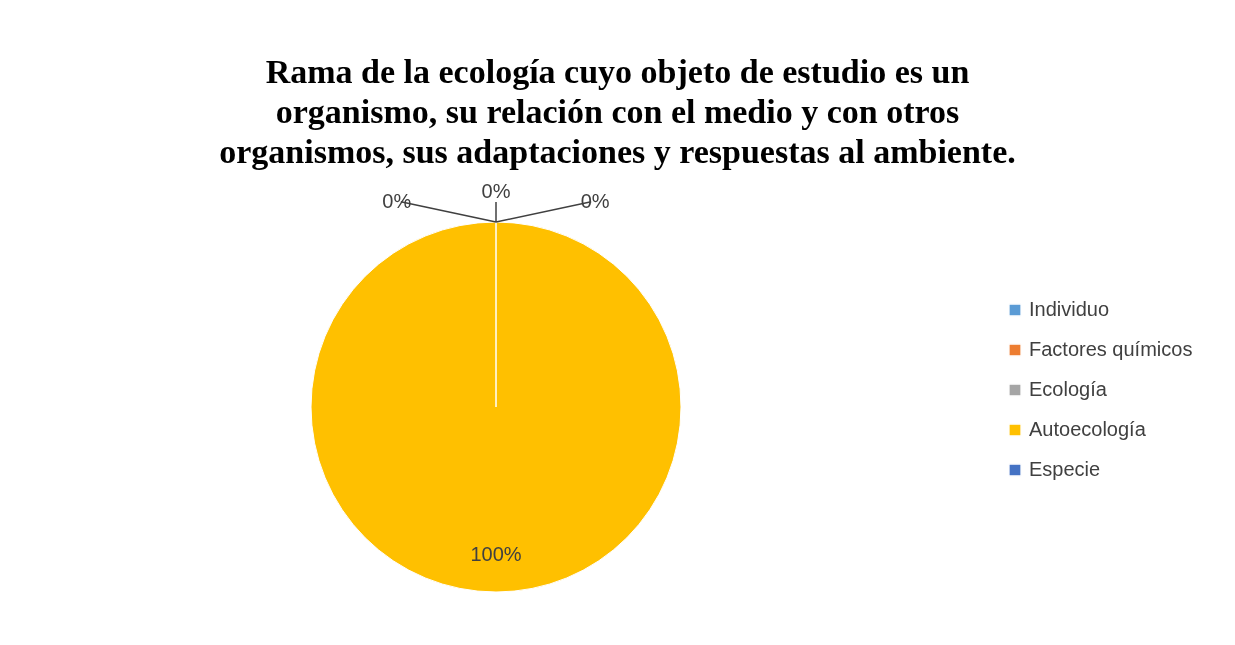  I want to click on data-label: 100%, so click(496, 554).